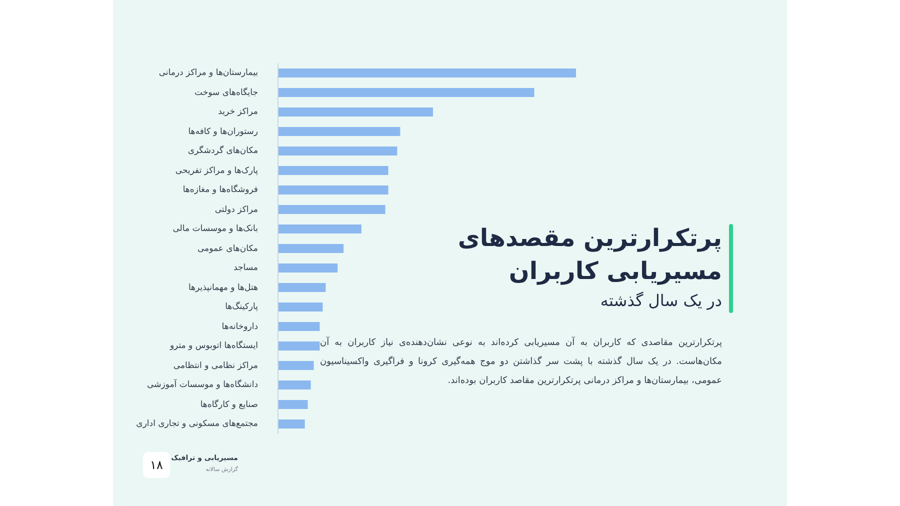 This screenshot has height=506, width=900. Describe the element at coordinates (216, 171) in the screenshot. I see `y-tick-label: پارک‌ها و مراکز تفریحی` at that location.